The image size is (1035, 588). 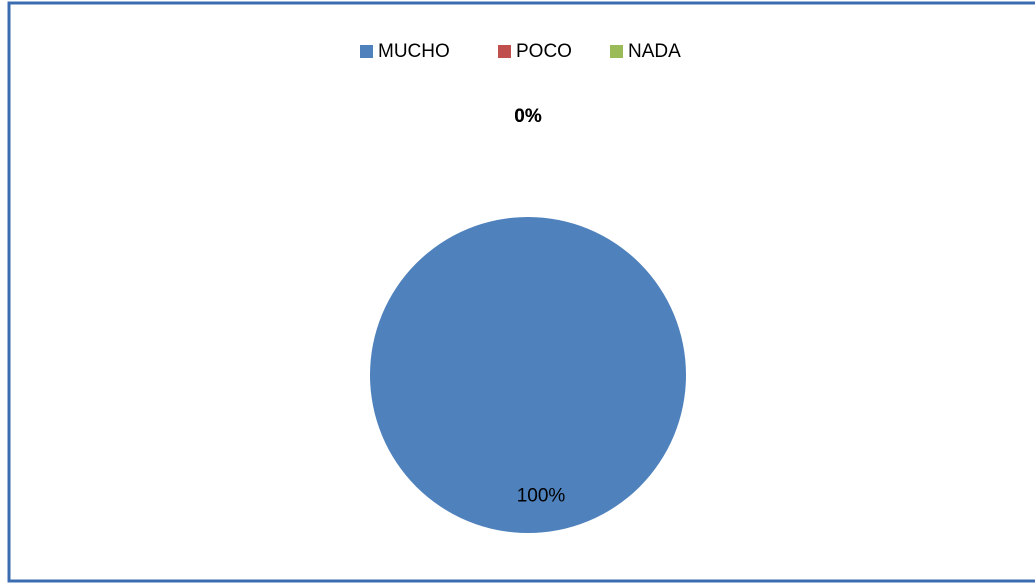 What do you see at coordinates (414, 51) in the screenshot?
I see `legend-label: MUCHO` at bounding box center [414, 51].